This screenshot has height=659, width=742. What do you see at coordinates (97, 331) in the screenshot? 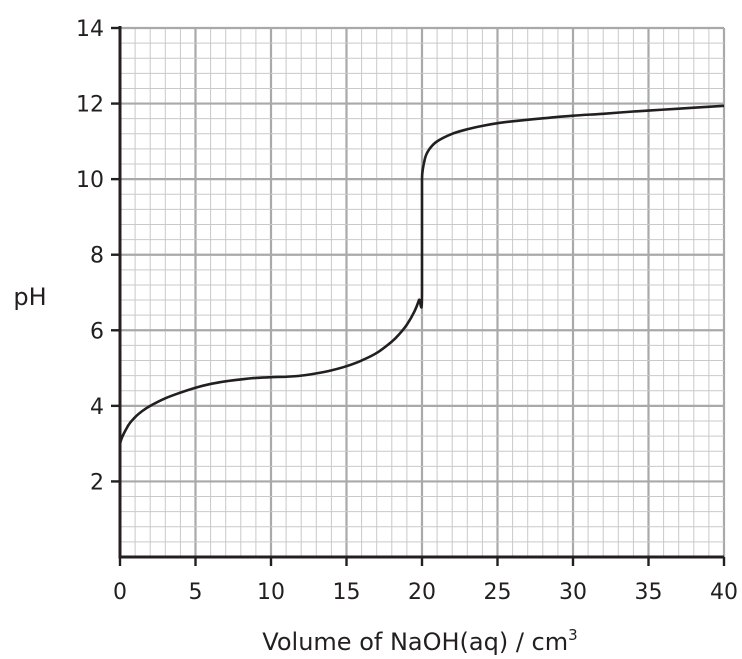
I see `y-tick-label: 6` at bounding box center [97, 331].